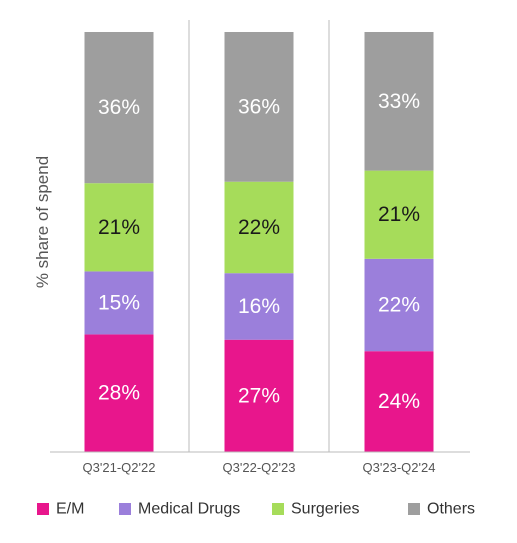  I want to click on x-tick-label: Q3'22-Q2'23, so click(259, 467).